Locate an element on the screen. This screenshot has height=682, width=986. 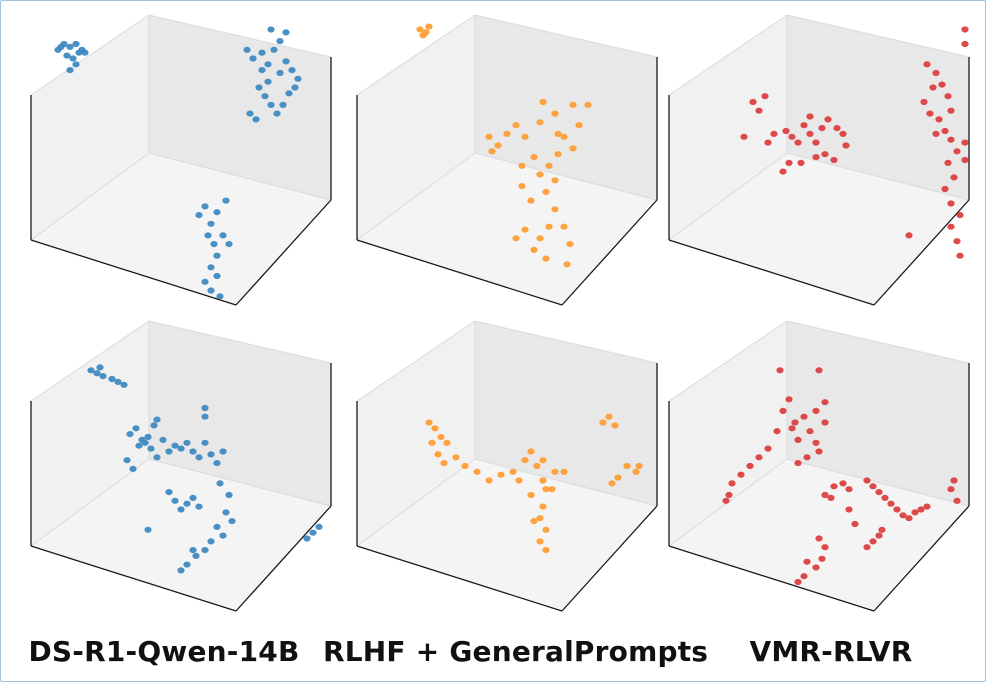
label-rlhf-generalprompts: RLHF + GeneralPrompts is located at coordinates (516, 651).